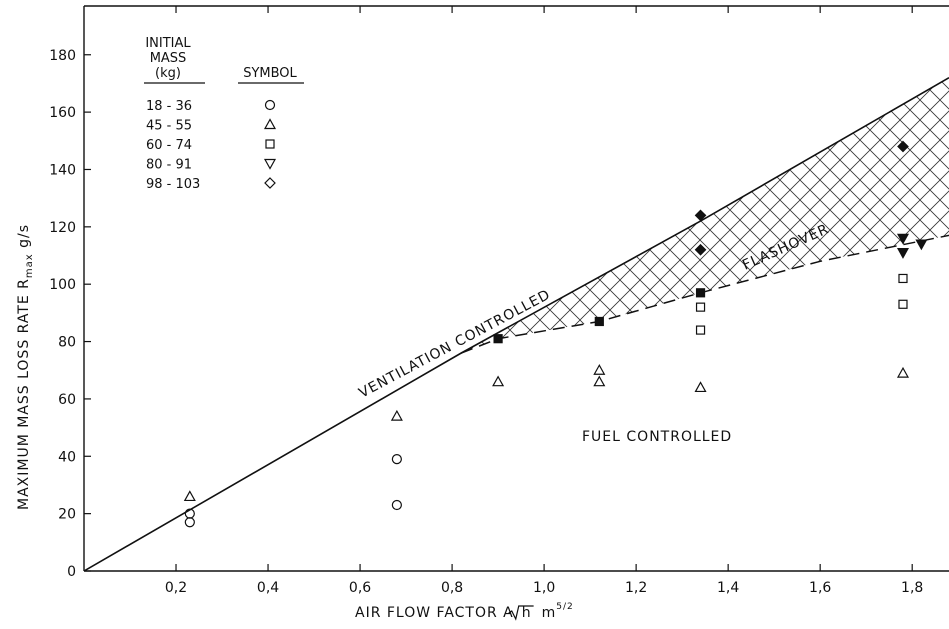 Image resolution: width=949 pixels, height=629 pixels. I want to click on legend-entry-label: 18 - 36, so click(169, 106).